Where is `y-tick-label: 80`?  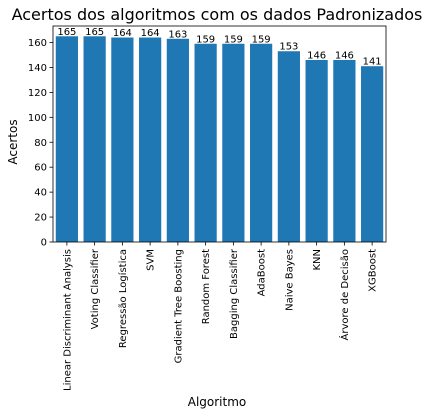 y-tick-label: 80 is located at coordinates (40, 143).